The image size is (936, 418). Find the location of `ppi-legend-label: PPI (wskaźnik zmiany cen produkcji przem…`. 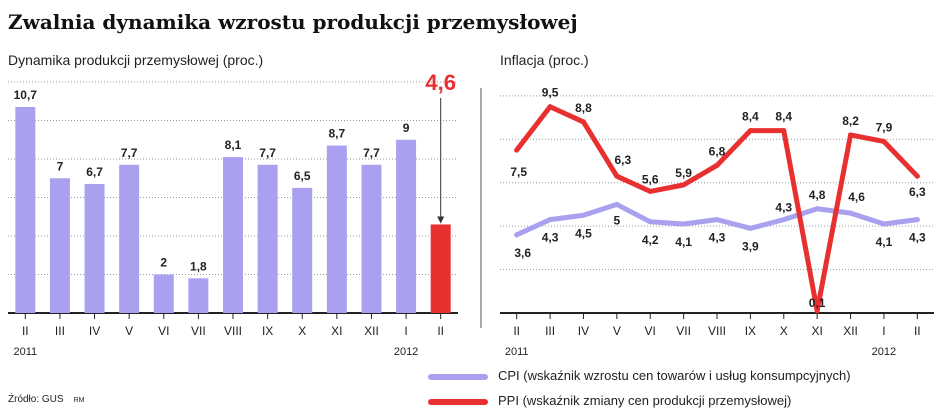

ppi-legend-label: PPI (wskaźnik zmiany cen produkcji przem… is located at coordinates (645, 400).